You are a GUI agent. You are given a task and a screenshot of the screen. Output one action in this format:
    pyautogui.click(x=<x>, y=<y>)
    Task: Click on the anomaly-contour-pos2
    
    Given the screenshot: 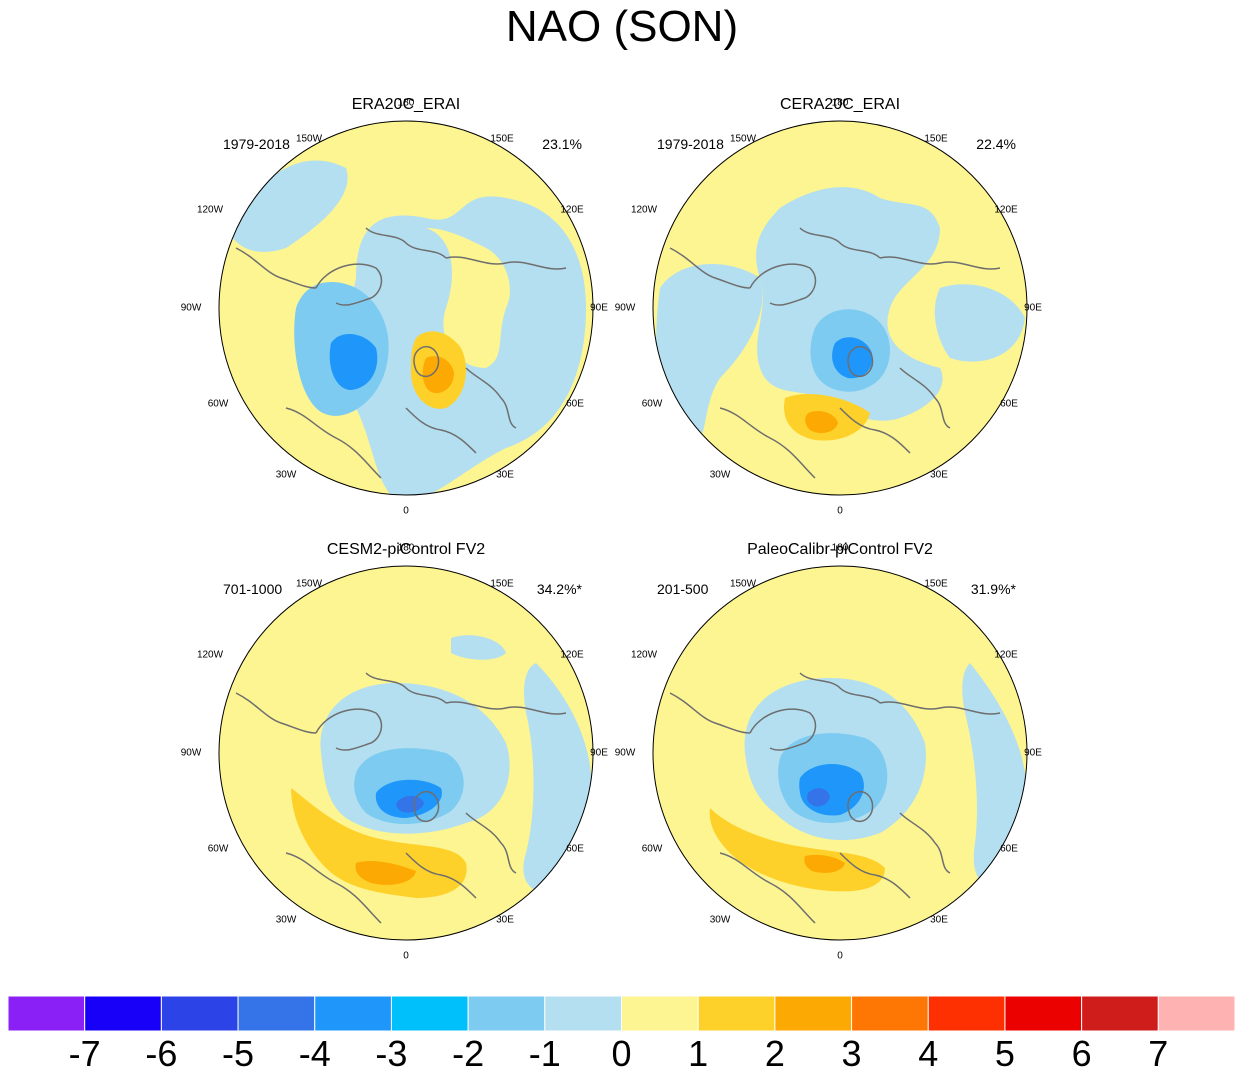 What is the action you would take?
    pyautogui.click(x=797, y=850)
    